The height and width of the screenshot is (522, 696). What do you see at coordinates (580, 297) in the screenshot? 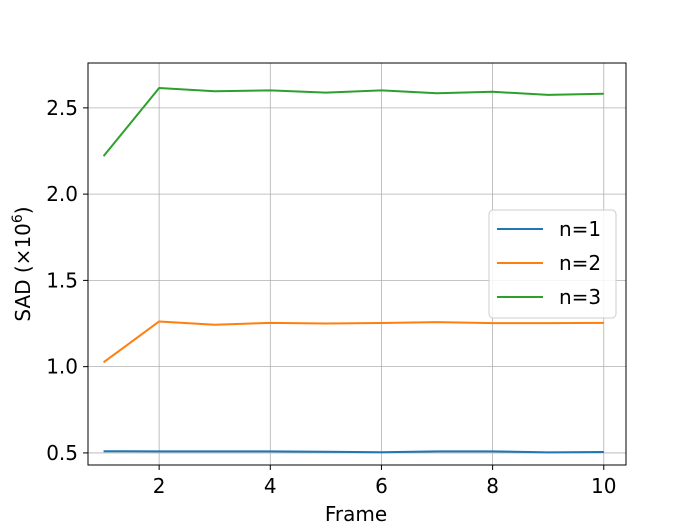
I see `legend-label: n=3` at bounding box center [580, 297].